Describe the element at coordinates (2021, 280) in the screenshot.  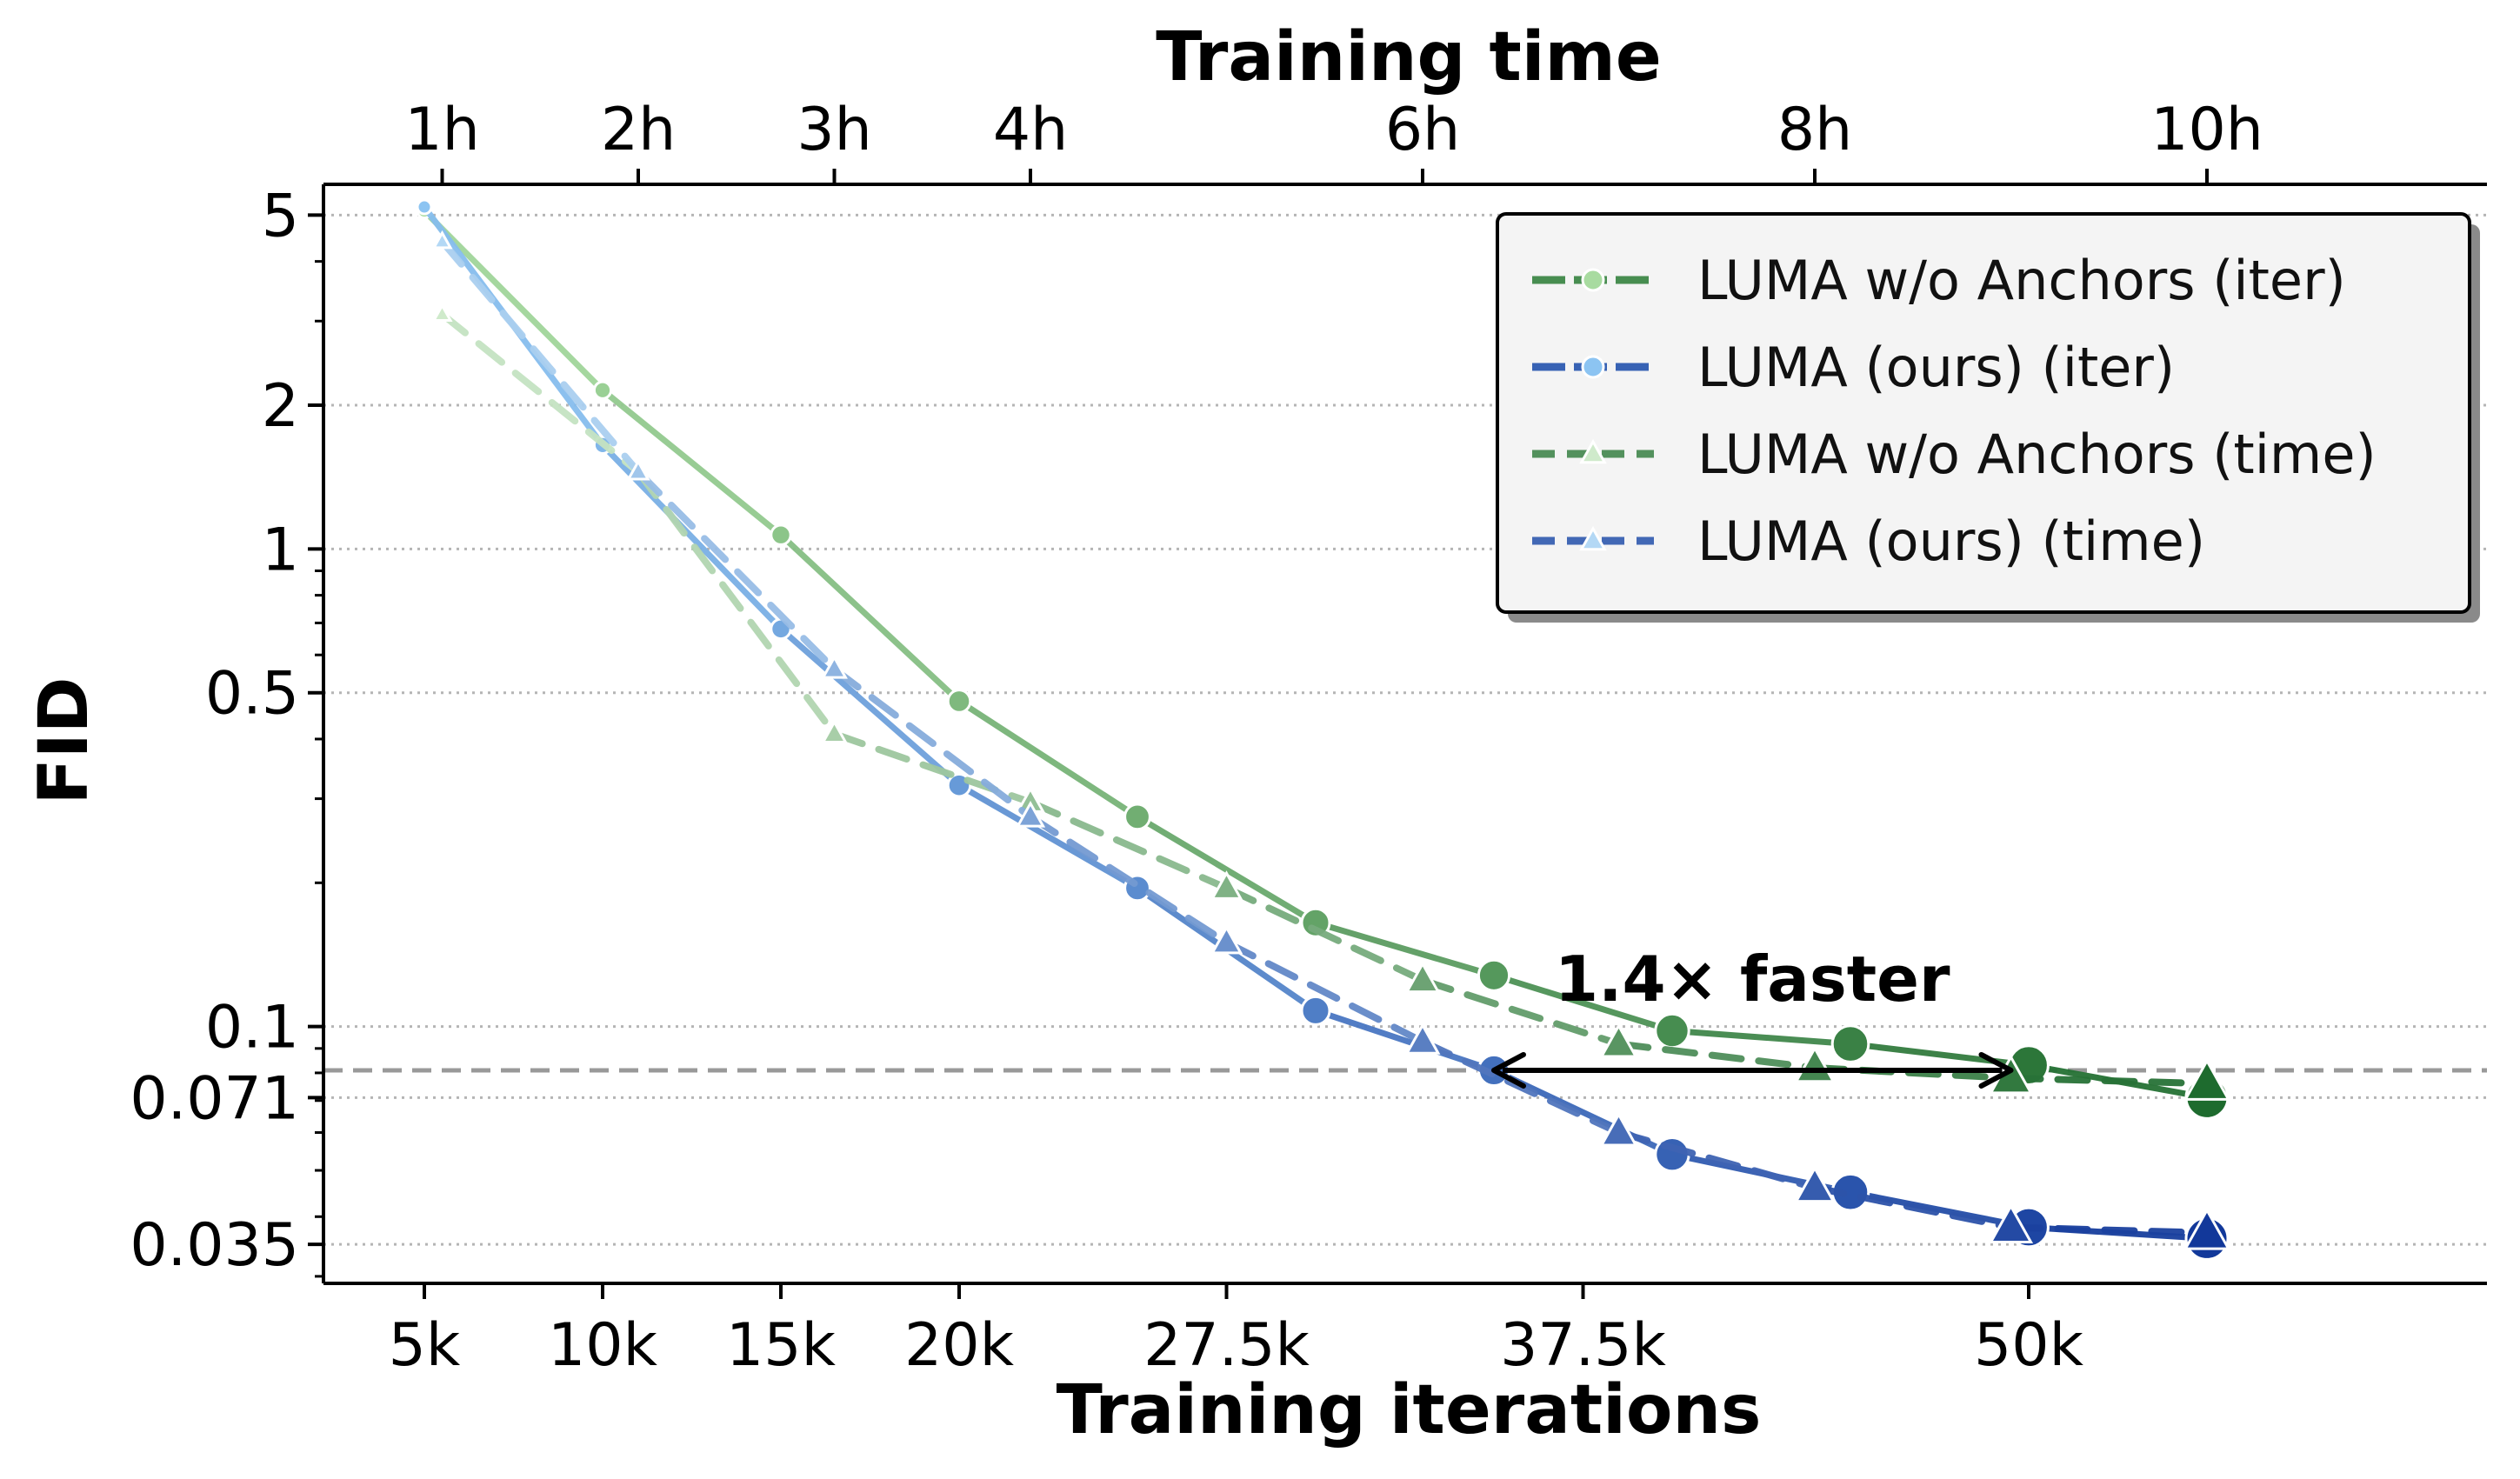
I see `legend-label: LUMA w/o Anchors (iter)` at that location.